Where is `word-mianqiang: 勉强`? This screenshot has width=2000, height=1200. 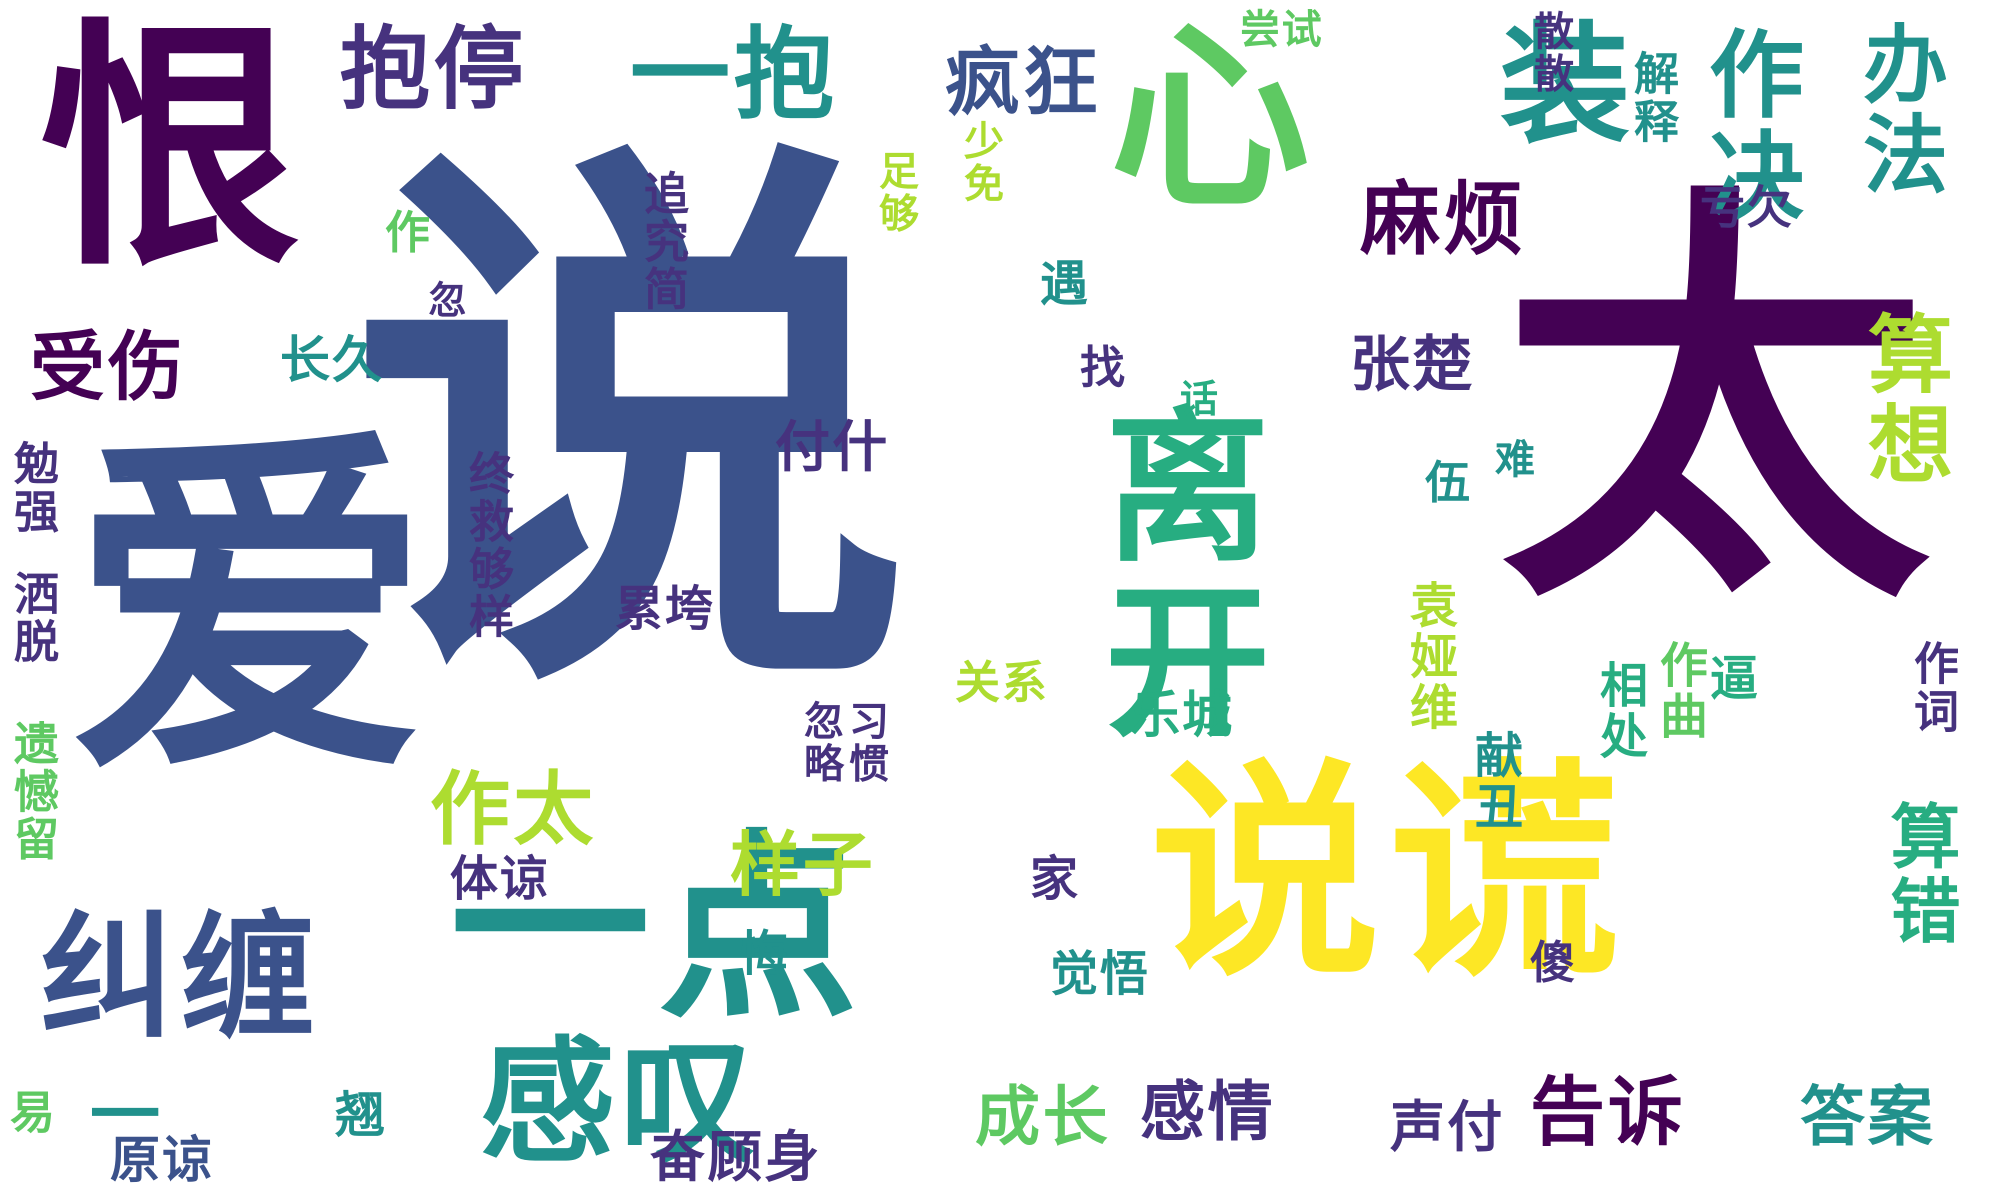 word-mianqiang: 勉强 is located at coordinates (32, 488).